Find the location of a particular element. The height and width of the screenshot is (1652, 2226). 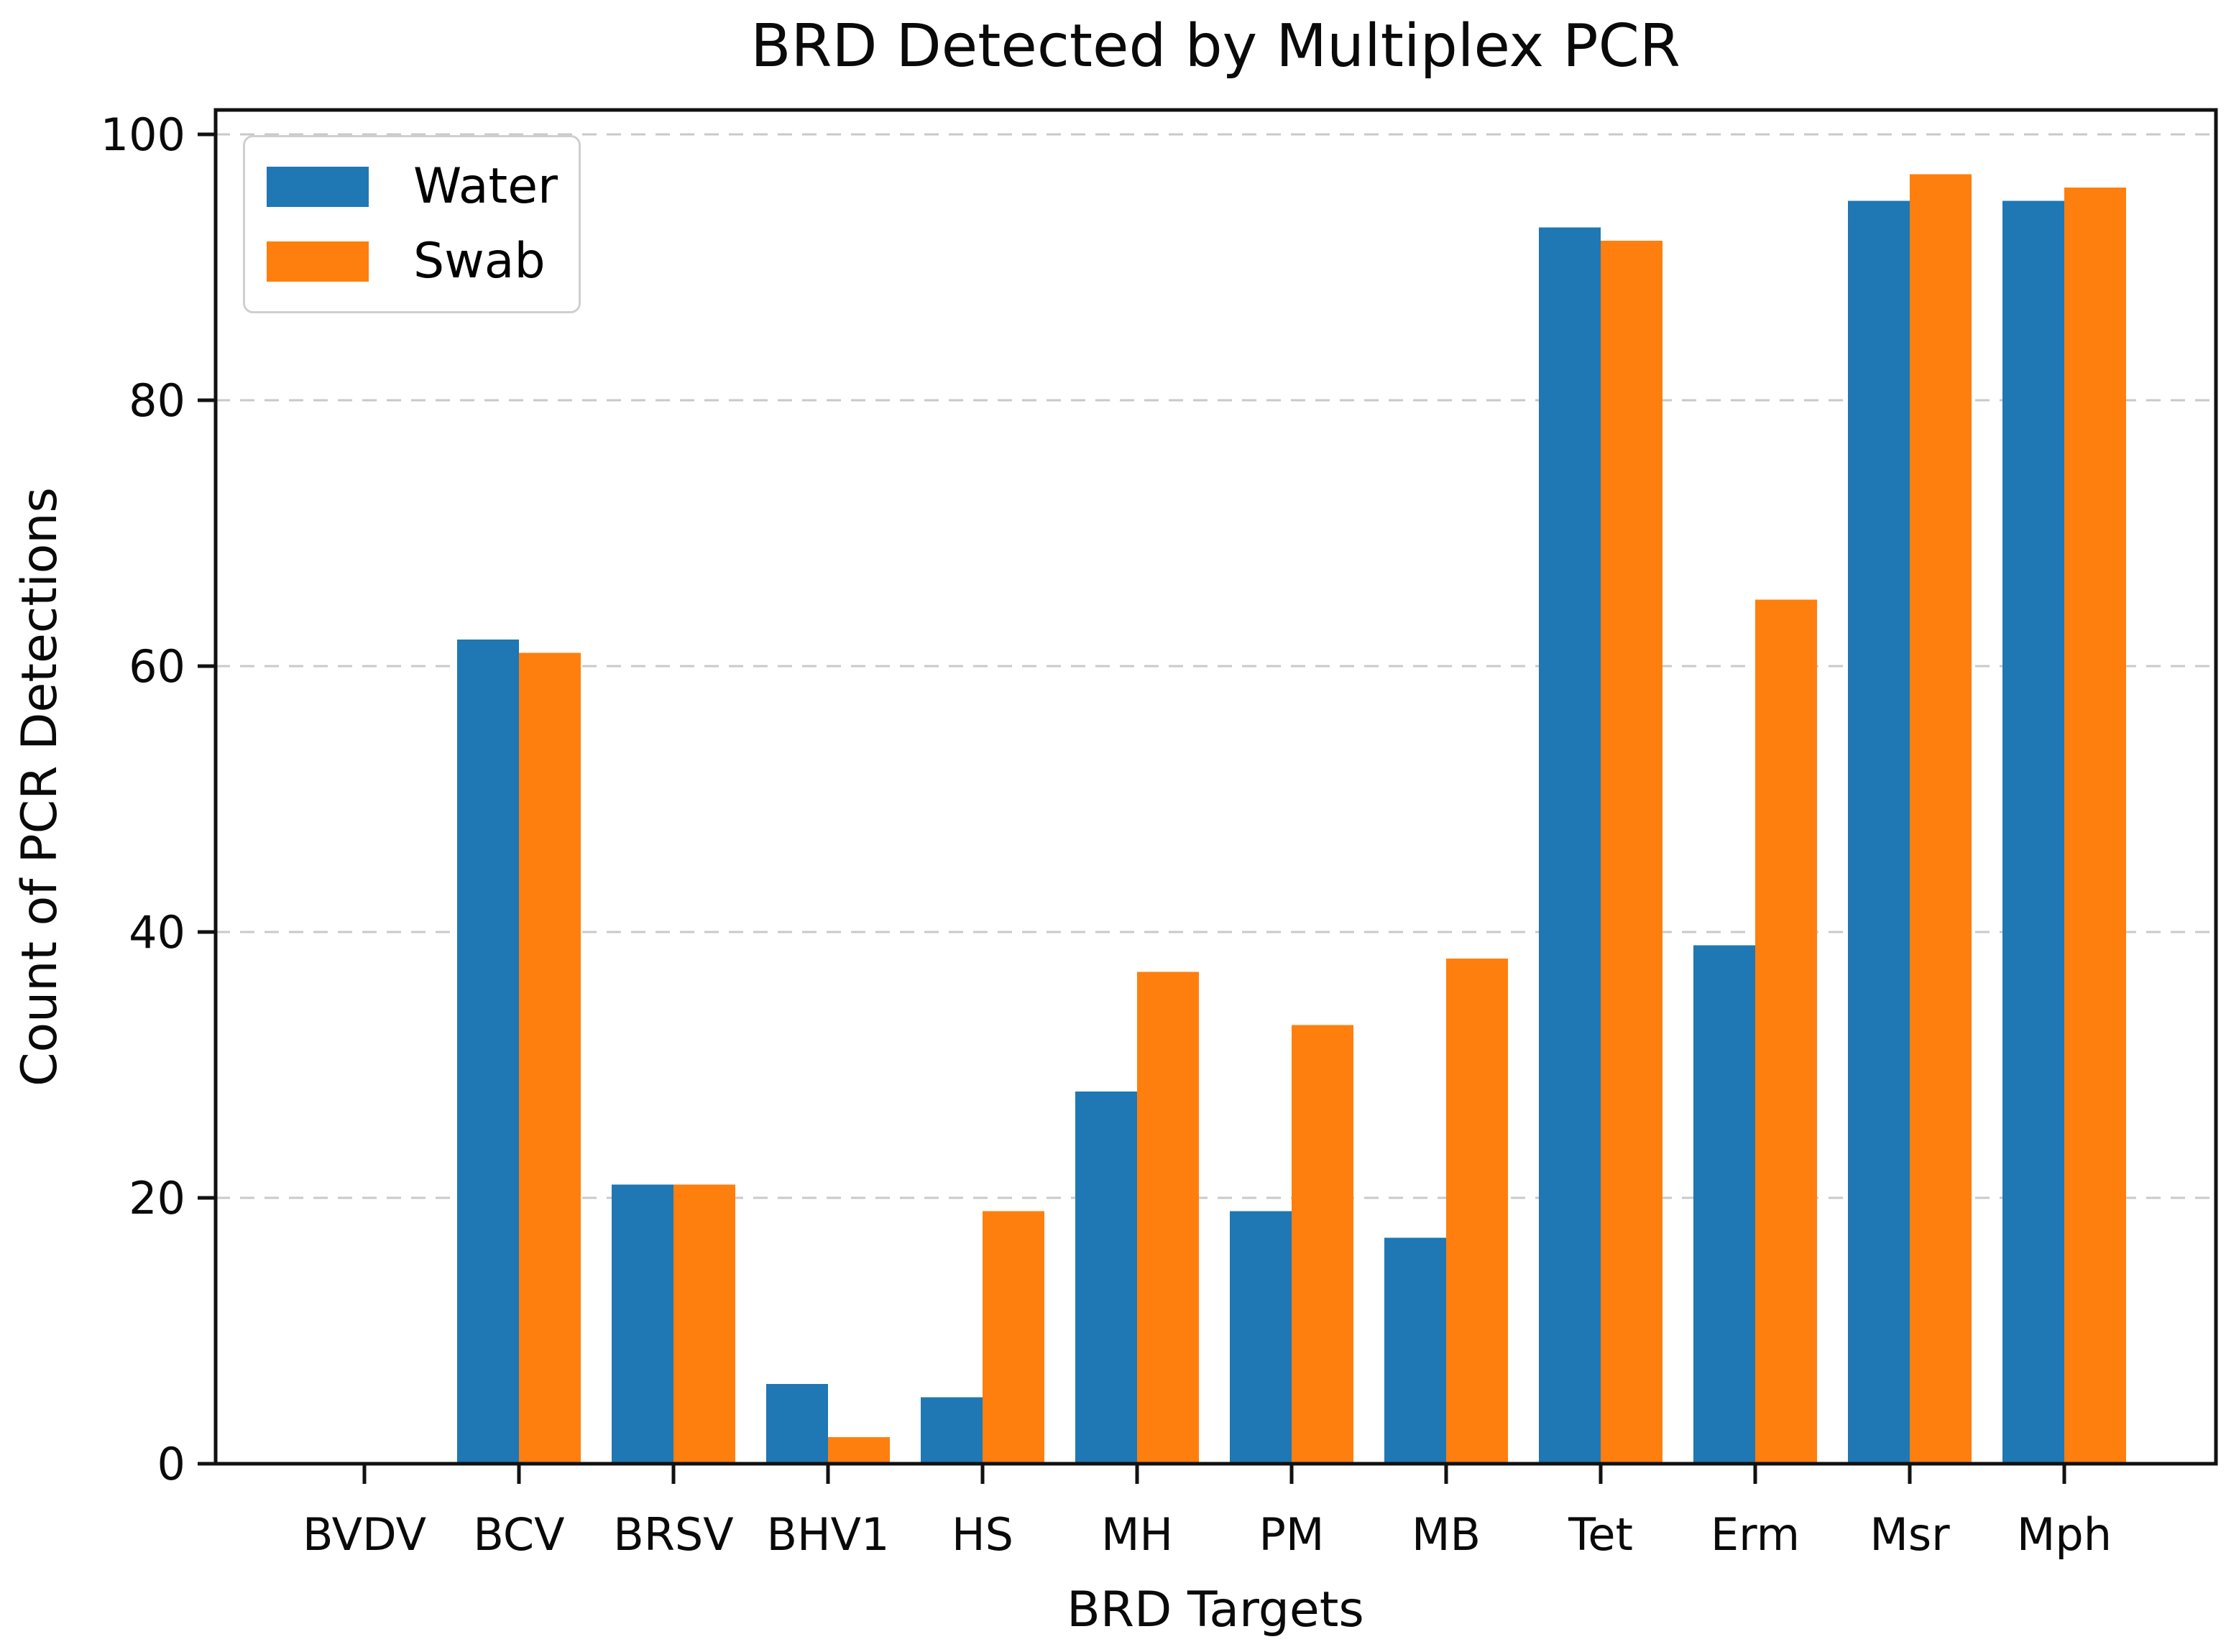

x-tick-label-BRSV: BRSV is located at coordinates (673, 1534).